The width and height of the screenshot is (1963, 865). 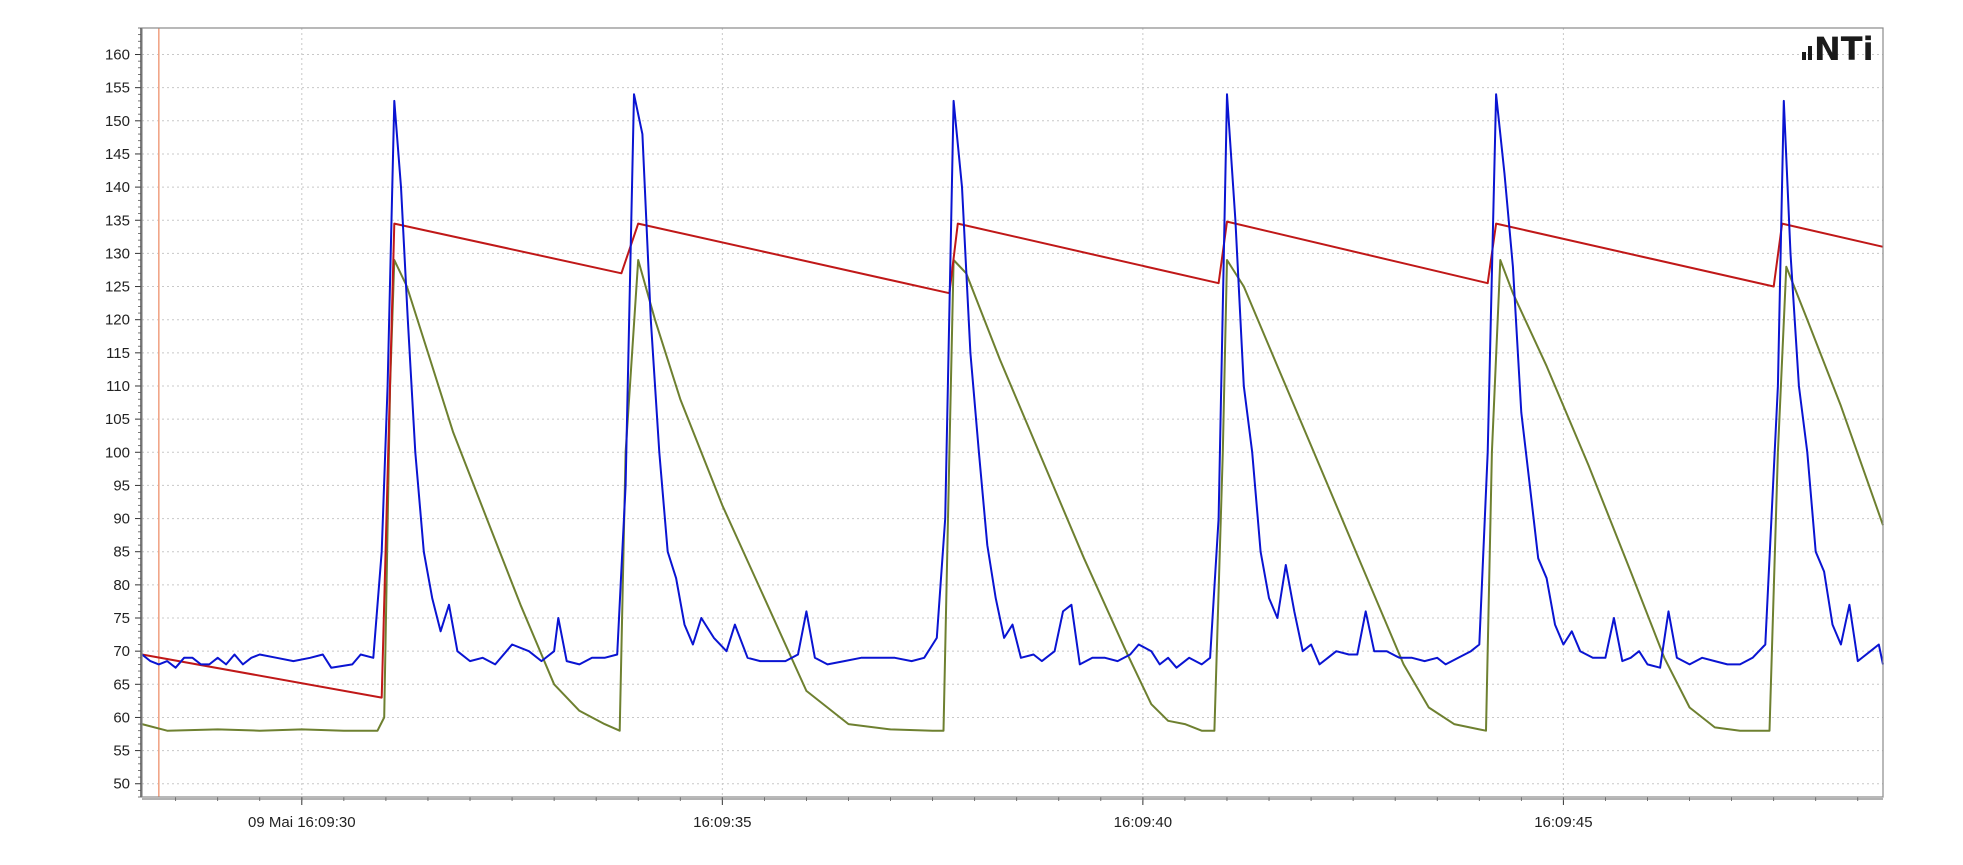 What do you see at coordinates (117, 320) in the screenshot?
I see `y-tick-label: 120` at bounding box center [117, 320].